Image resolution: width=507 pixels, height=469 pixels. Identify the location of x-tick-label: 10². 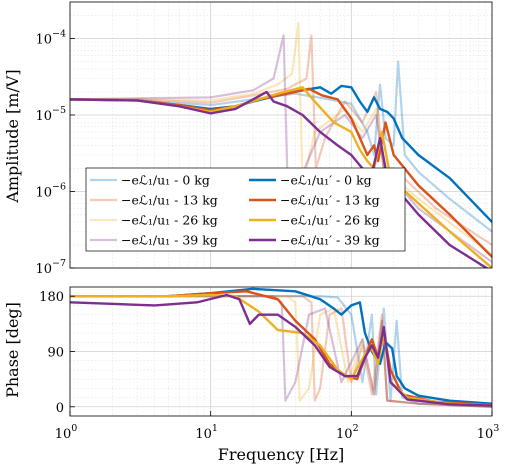
(347, 432).